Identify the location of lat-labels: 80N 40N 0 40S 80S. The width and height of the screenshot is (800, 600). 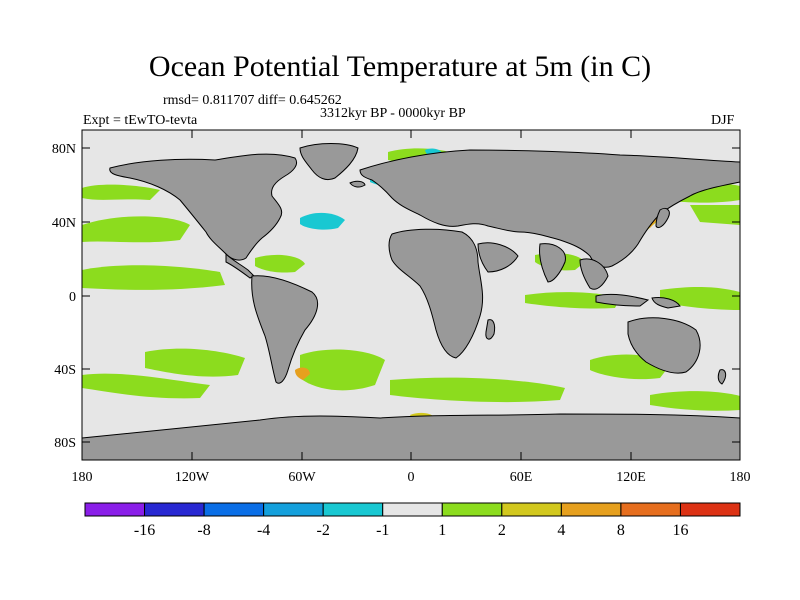
(64, 296).